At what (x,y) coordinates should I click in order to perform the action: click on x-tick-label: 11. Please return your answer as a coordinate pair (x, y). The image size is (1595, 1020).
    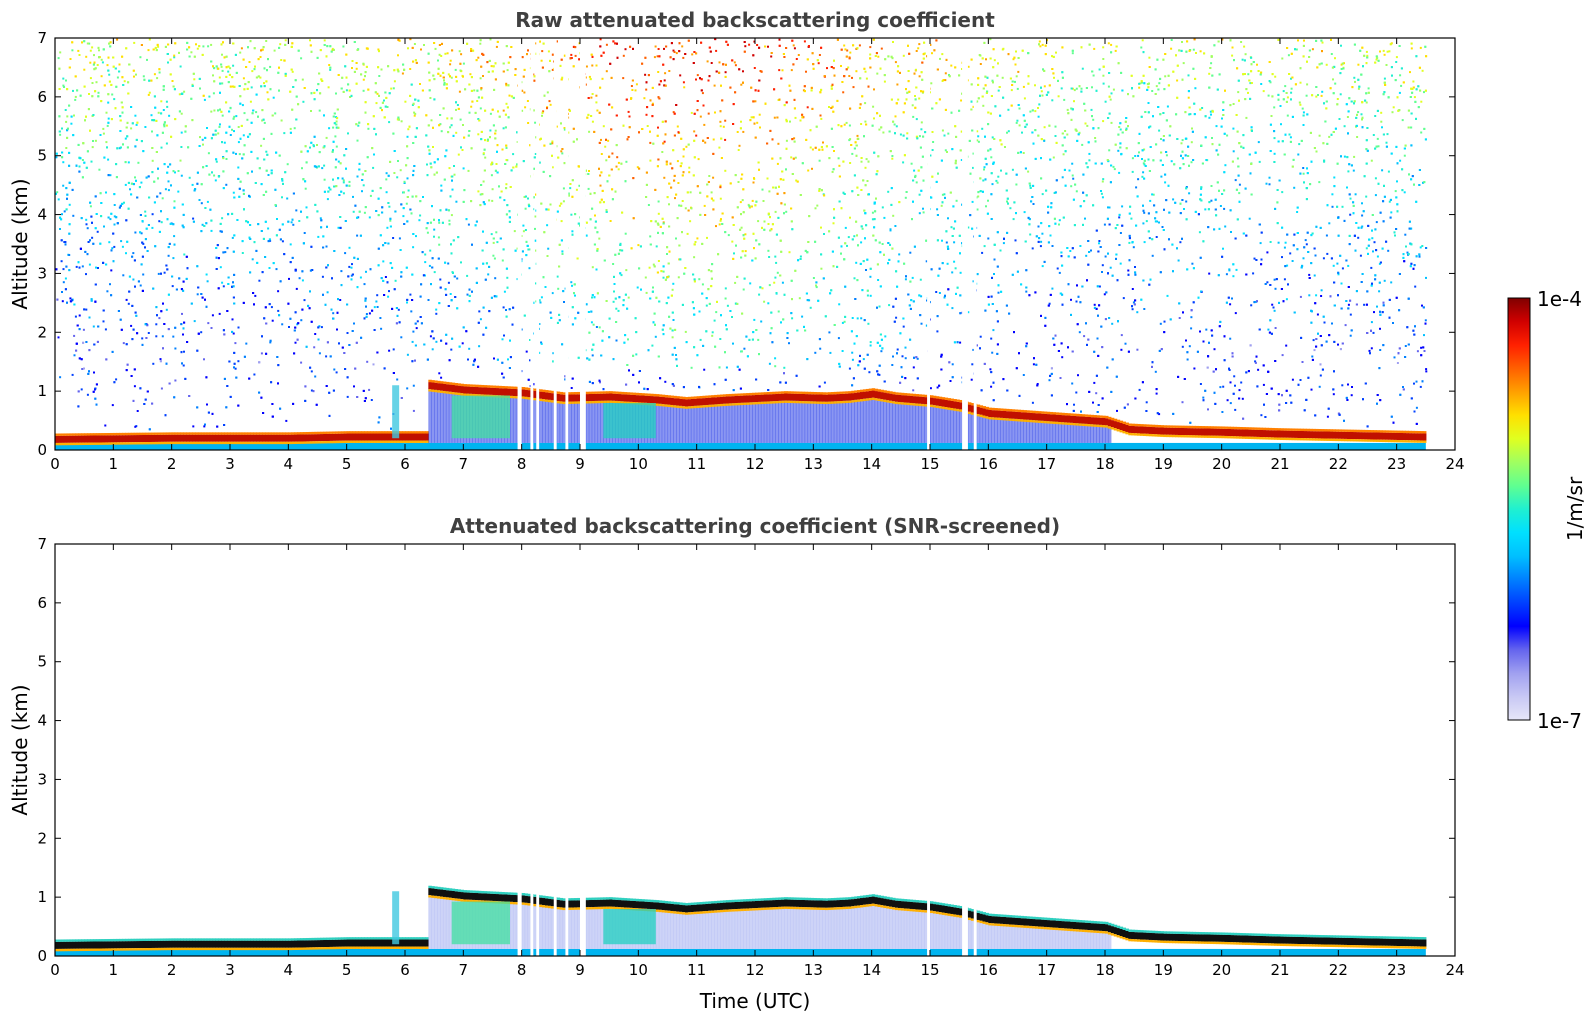
    Looking at the image, I should click on (696, 970).